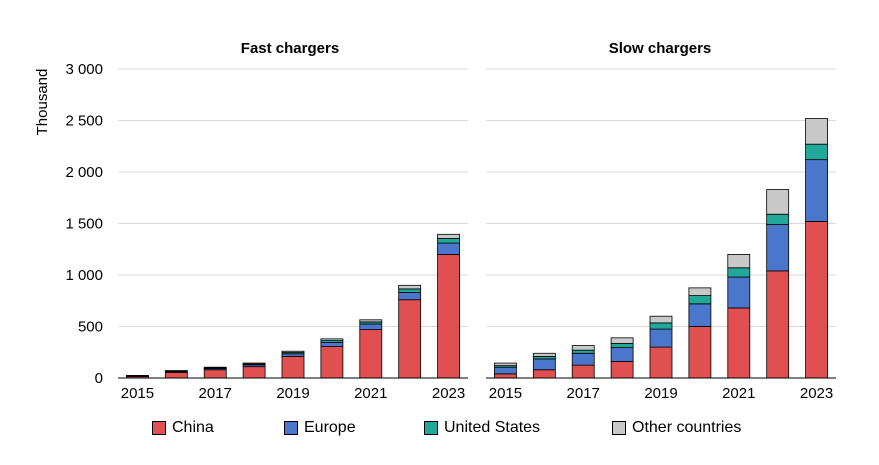  Describe the element at coordinates (544, 374) in the screenshot. I see `bar-slow-chargers-china-2016` at that location.